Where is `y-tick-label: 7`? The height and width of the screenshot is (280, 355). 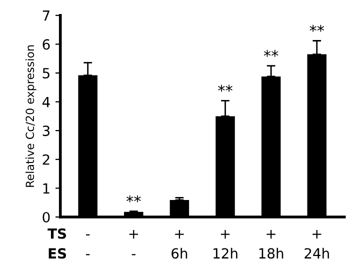
y-tick-label: 7 is located at coordinates (46, 15).